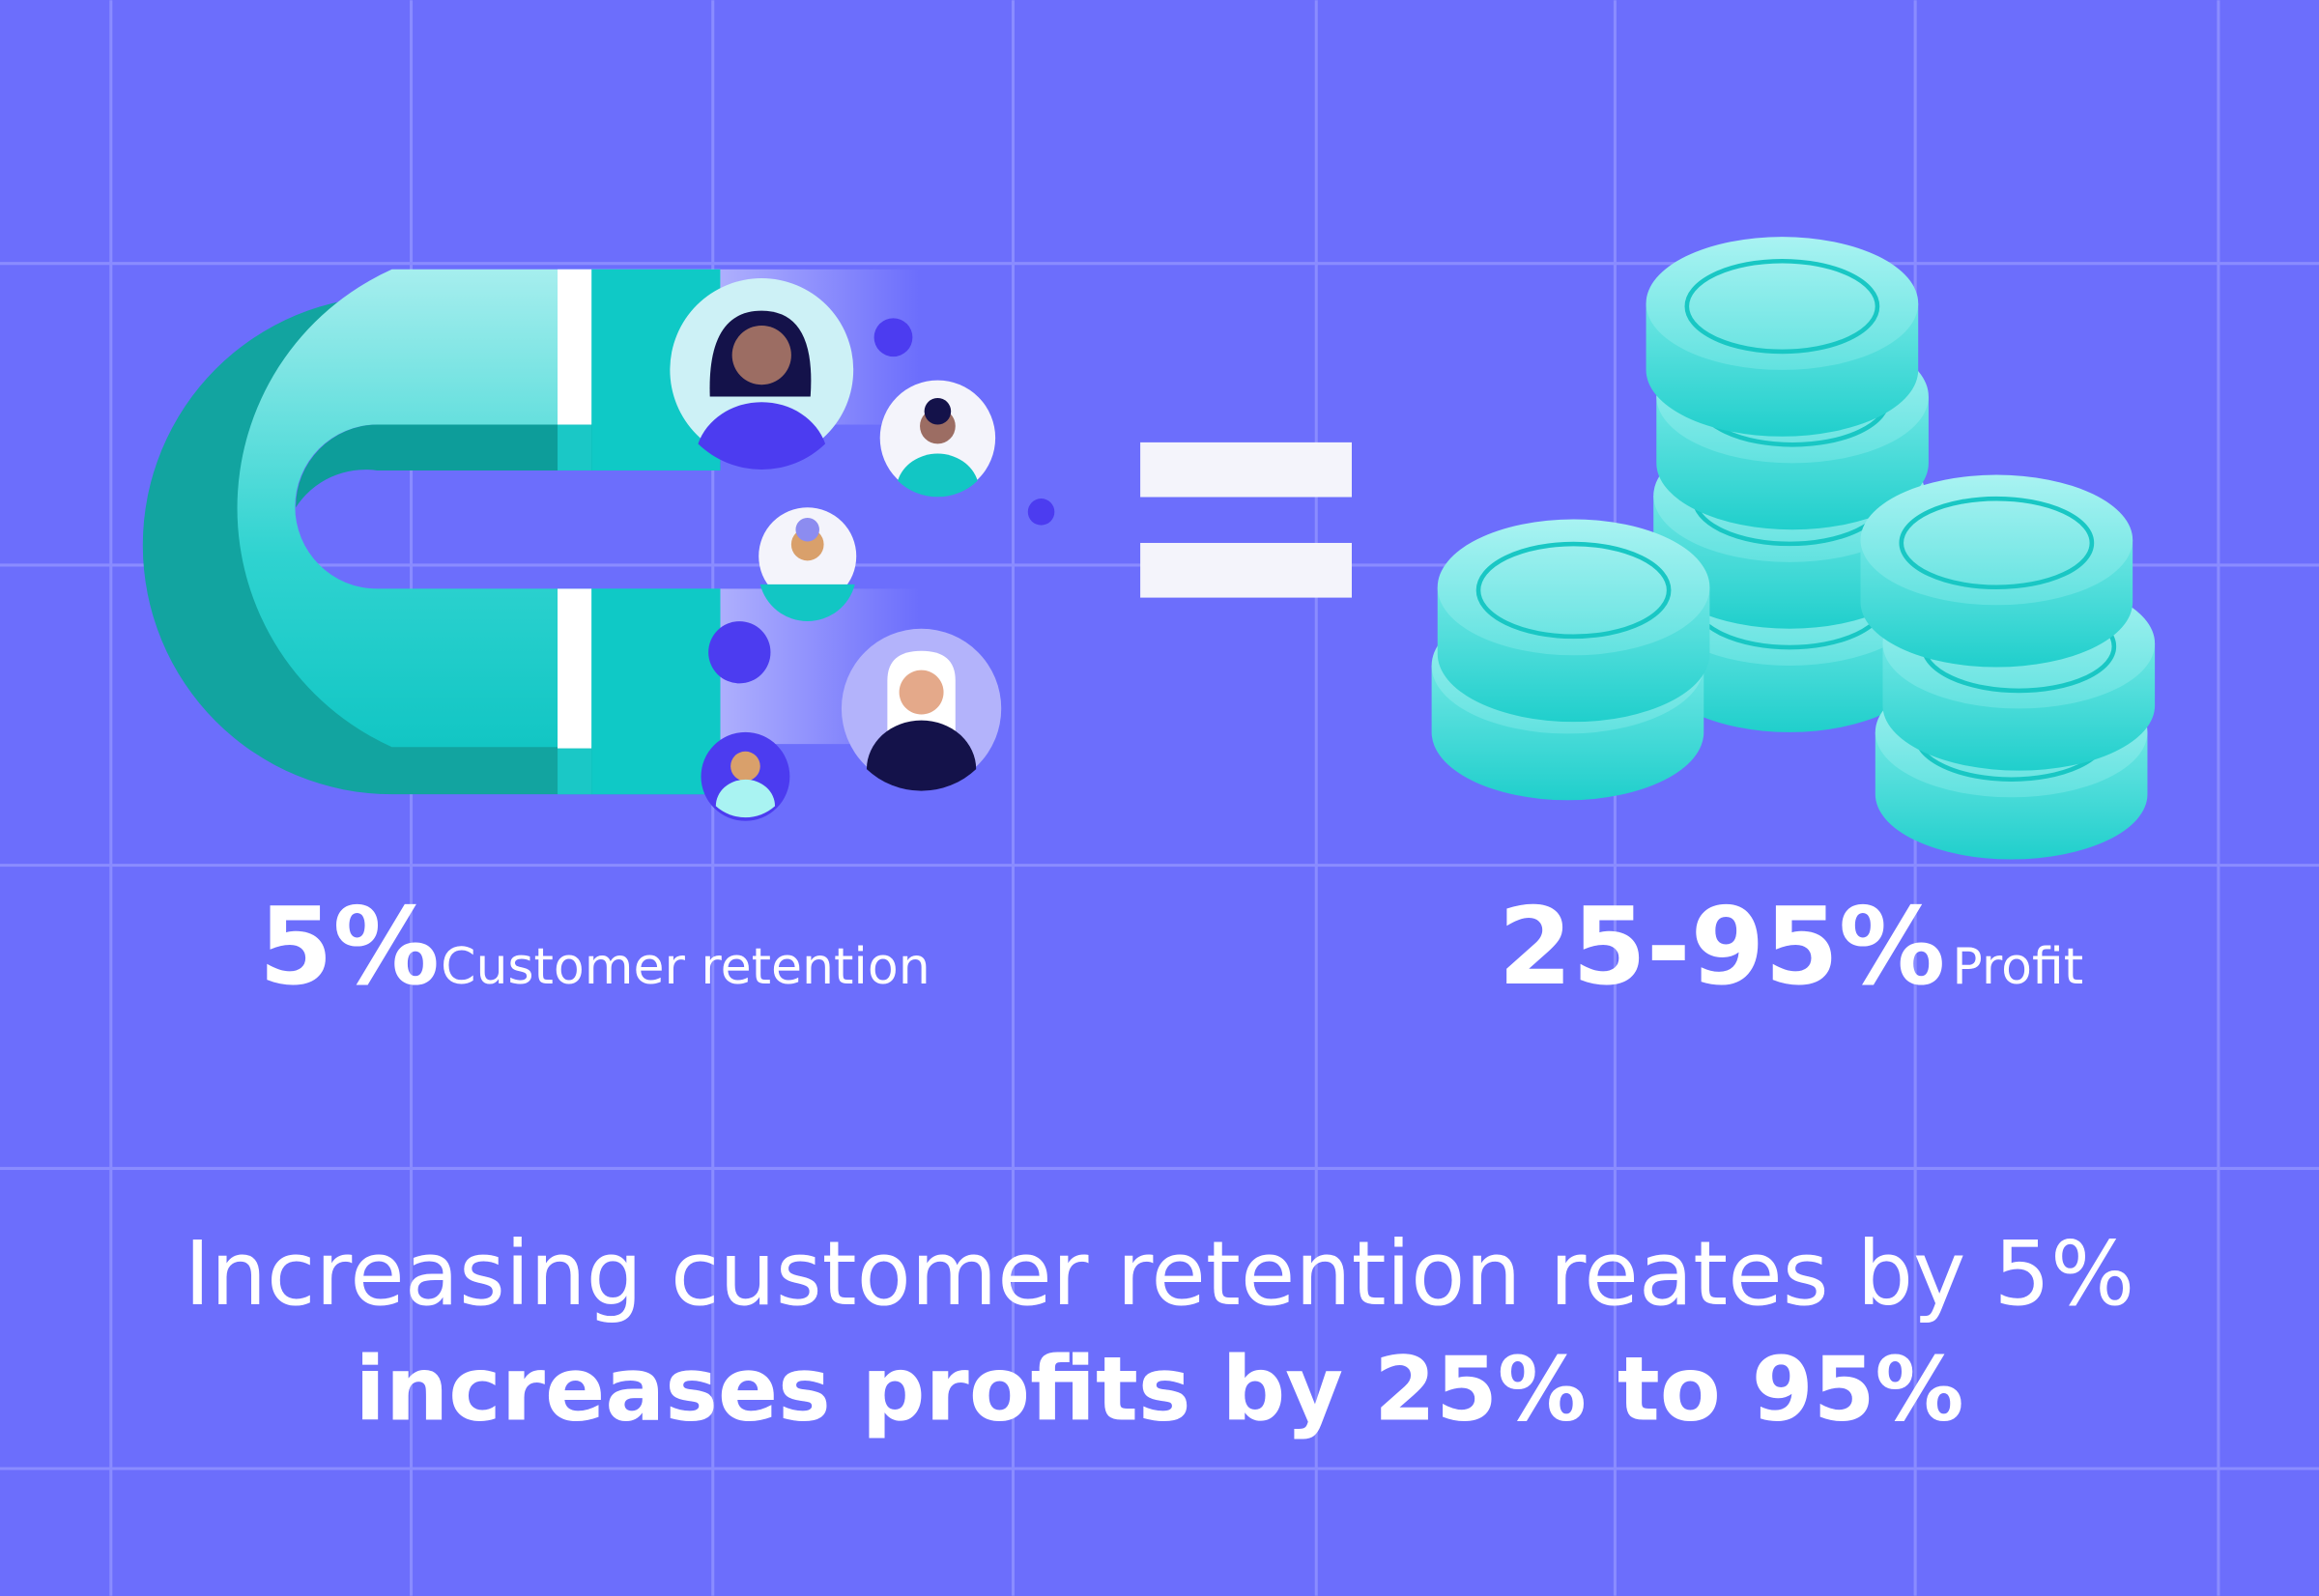 The width and height of the screenshot is (2319, 1596). What do you see at coordinates (1159, 1390) in the screenshot?
I see `caption-line-bold: increases profits by 25% to 95%` at bounding box center [1159, 1390].